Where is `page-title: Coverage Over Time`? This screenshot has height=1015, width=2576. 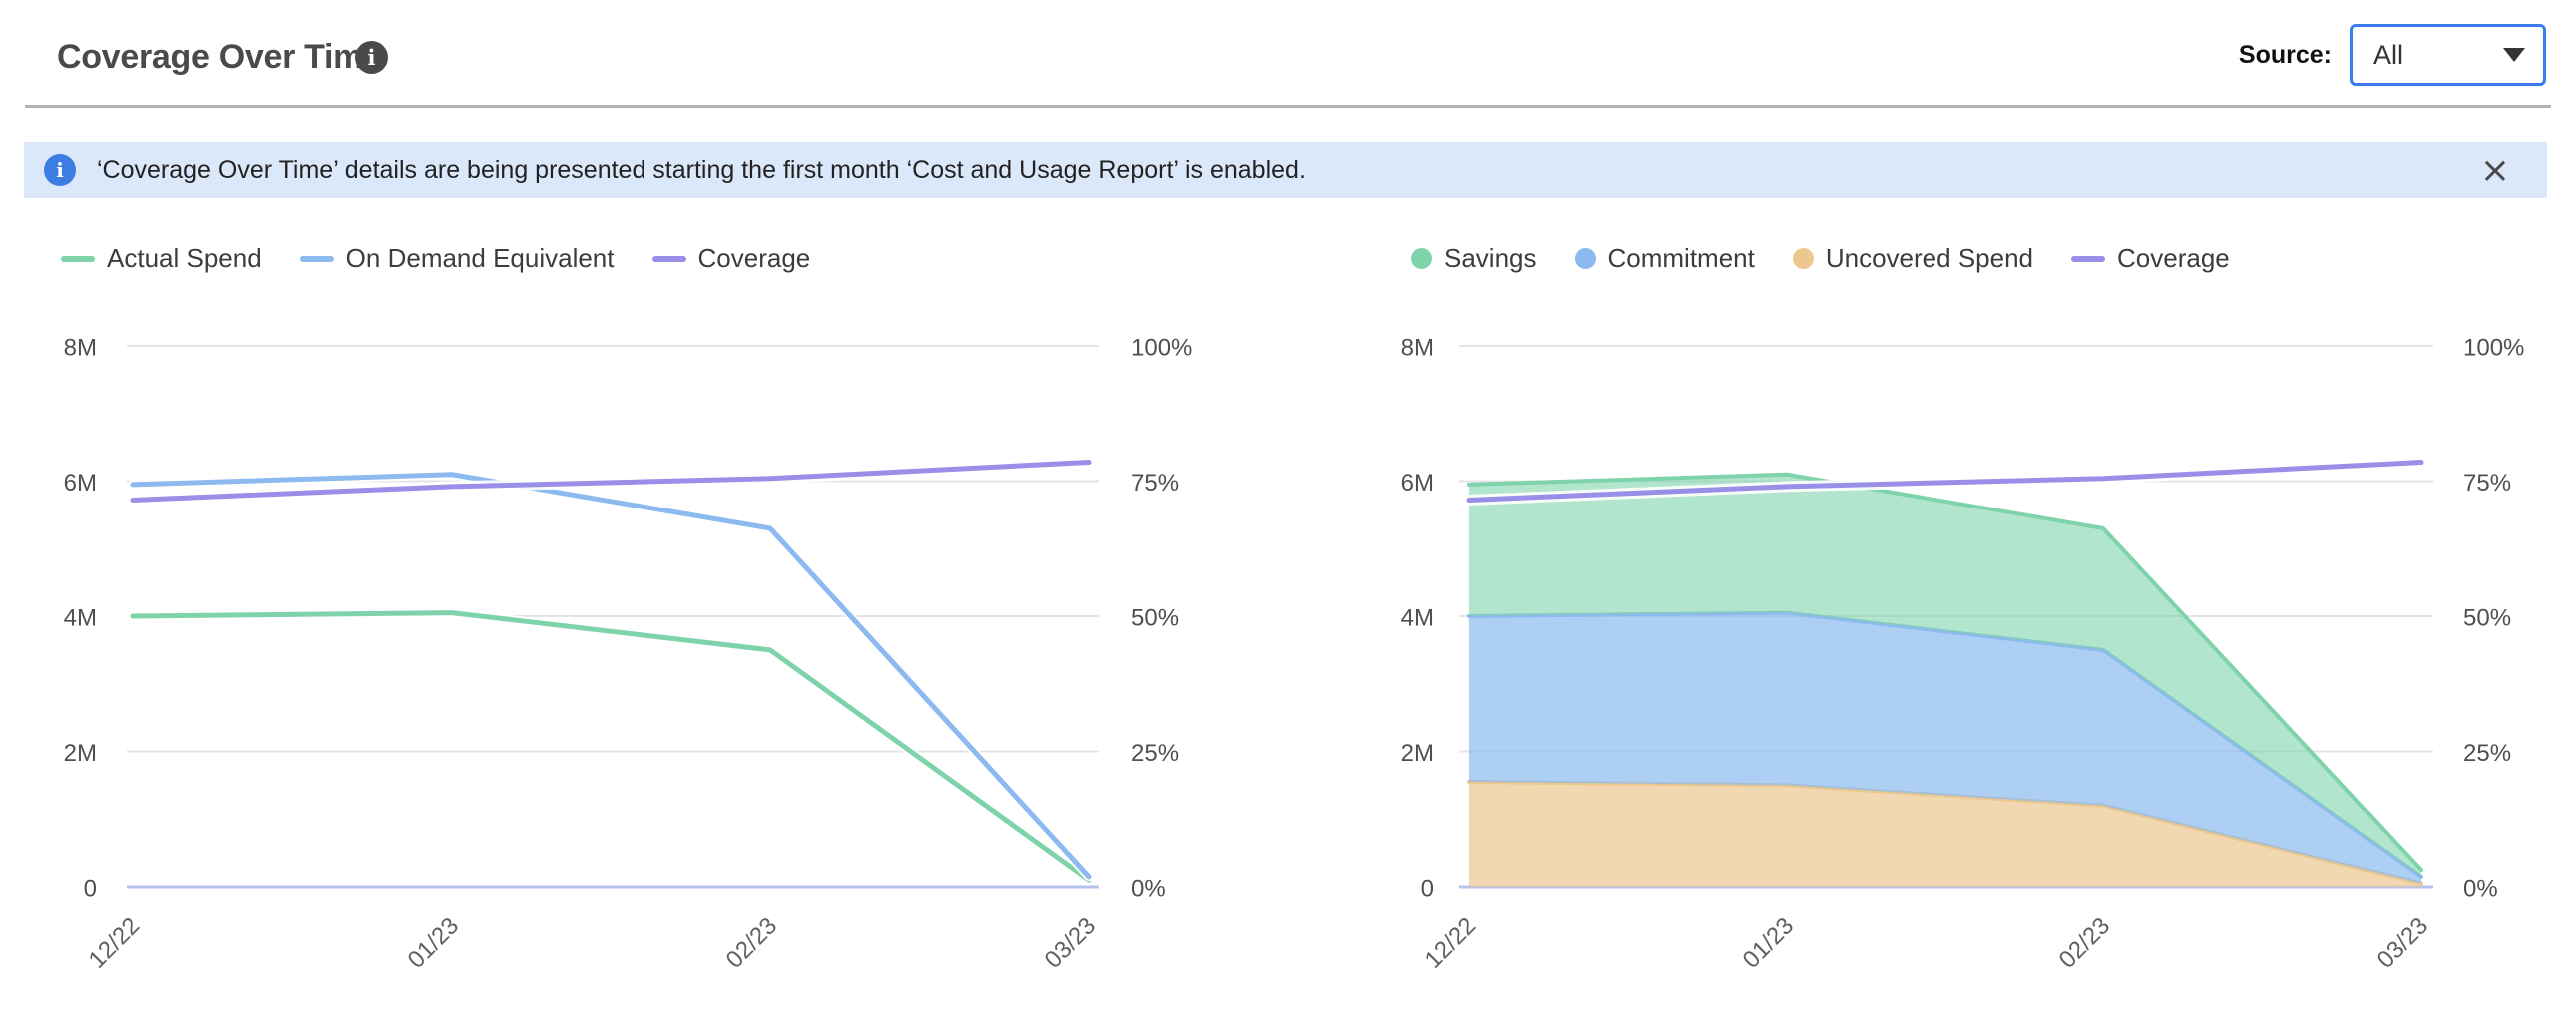 page-title: Coverage Over Time is located at coordinates (219, 57).